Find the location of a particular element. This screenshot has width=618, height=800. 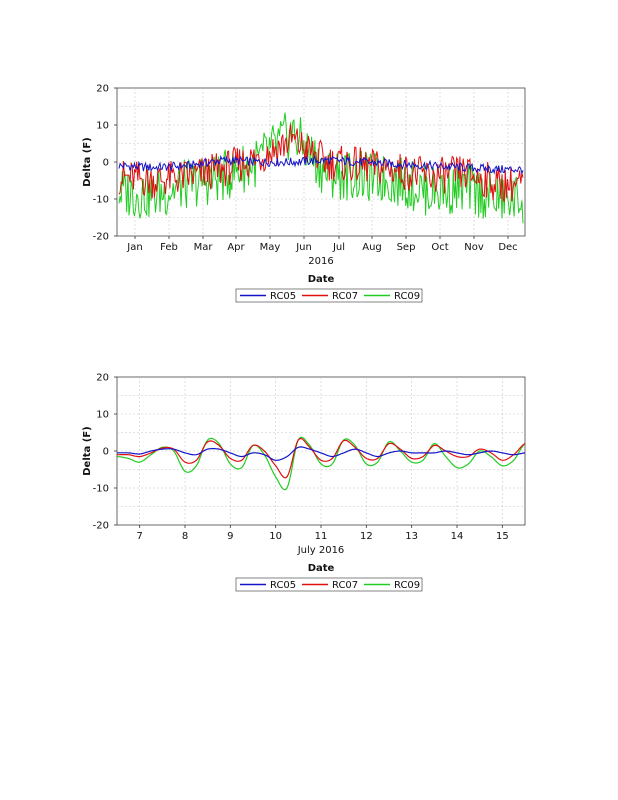

x-tick-label: Mar is located at coordinates (204, 247).